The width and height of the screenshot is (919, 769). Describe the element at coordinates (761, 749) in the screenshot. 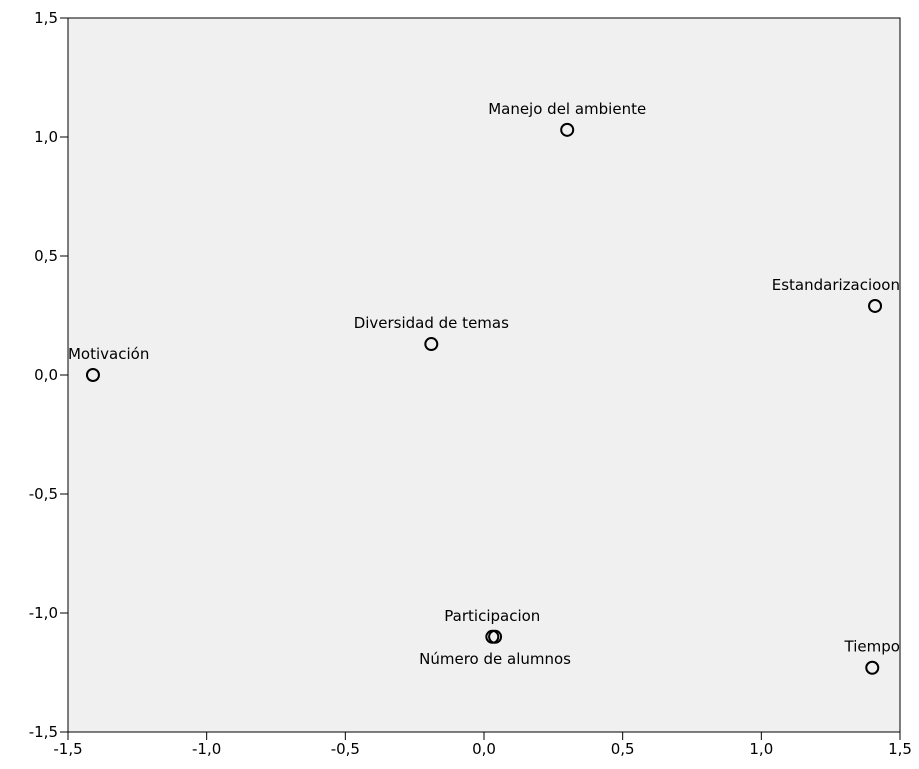

I see `x-tick-label: 1,0` at that location.